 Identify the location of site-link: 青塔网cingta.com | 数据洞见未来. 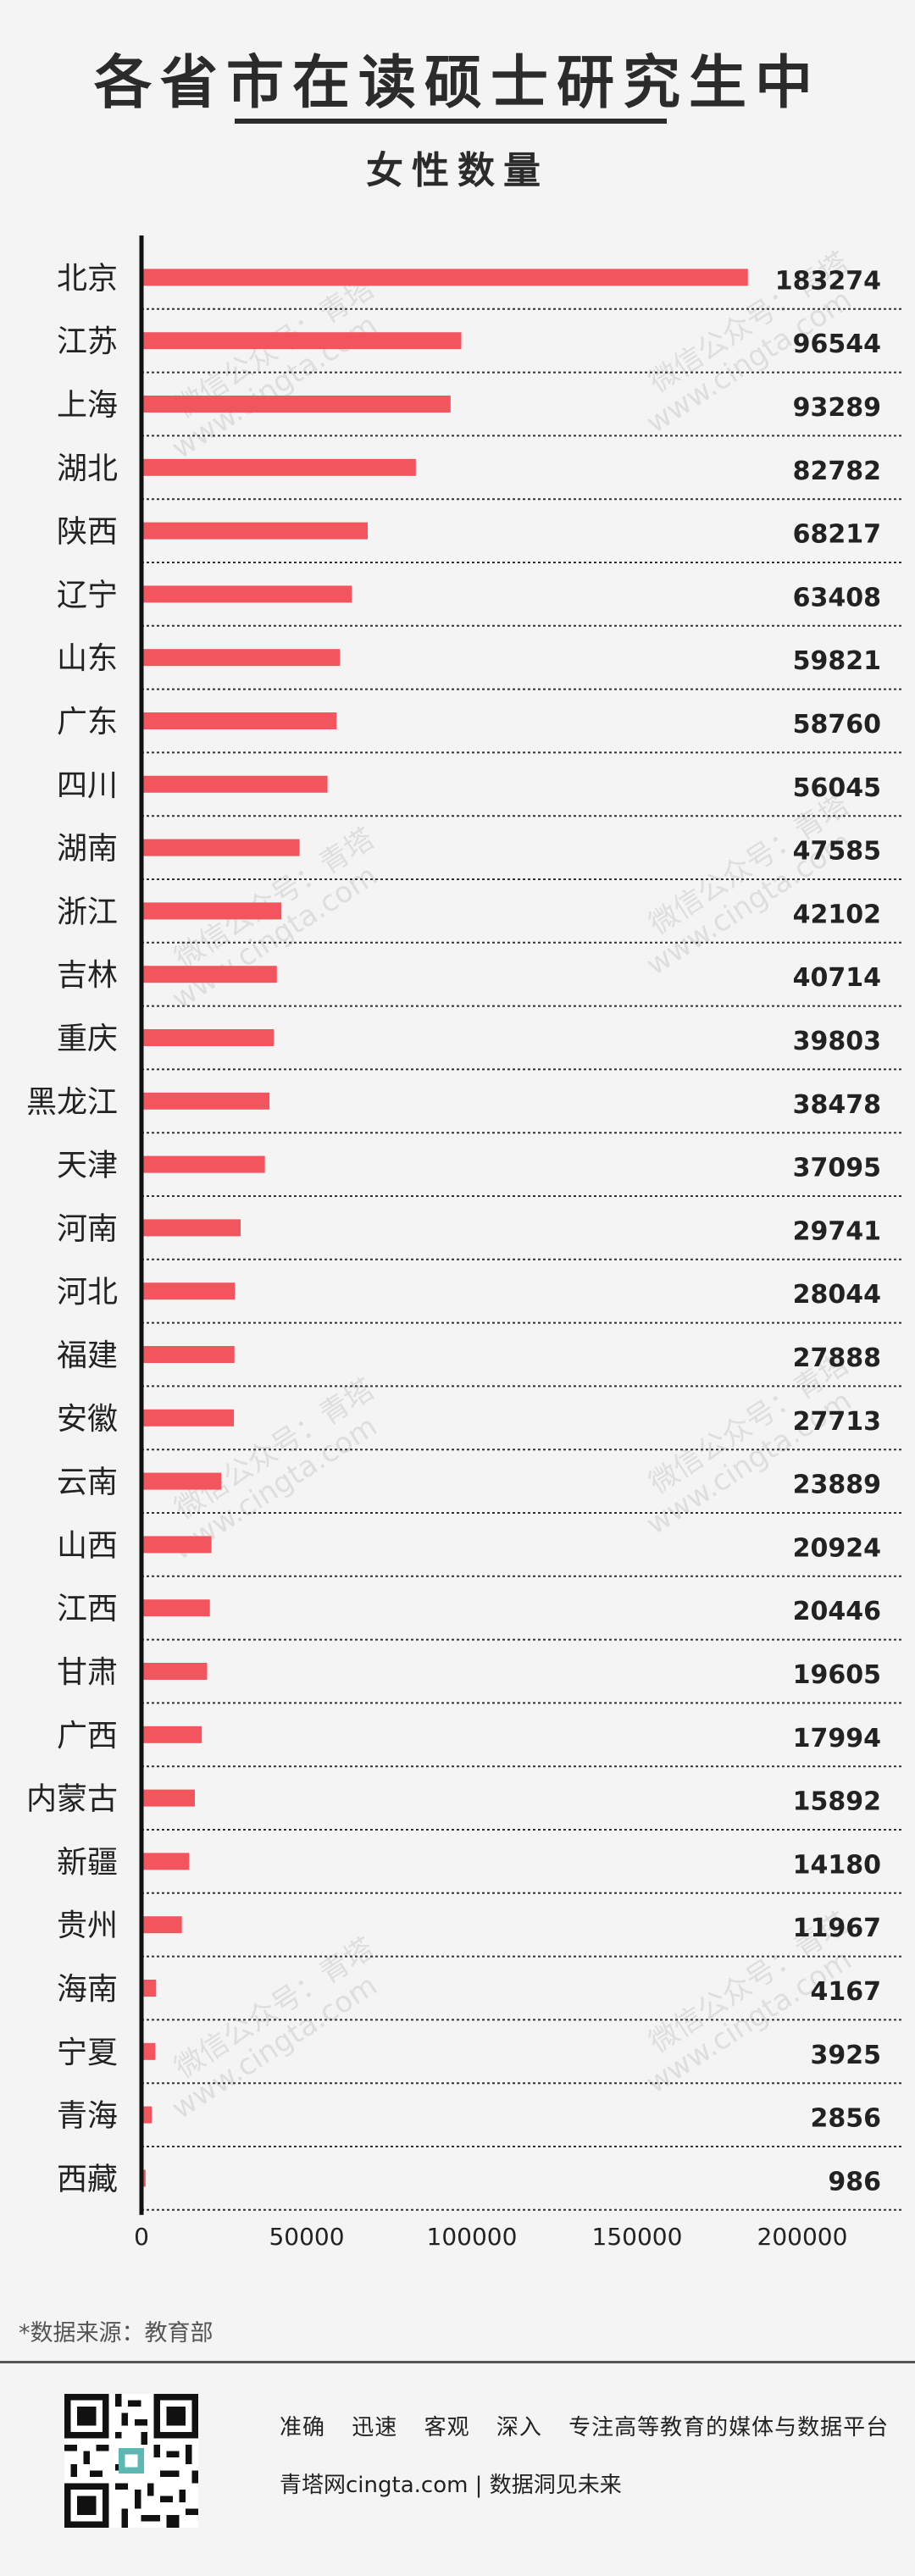
(451, 2485).